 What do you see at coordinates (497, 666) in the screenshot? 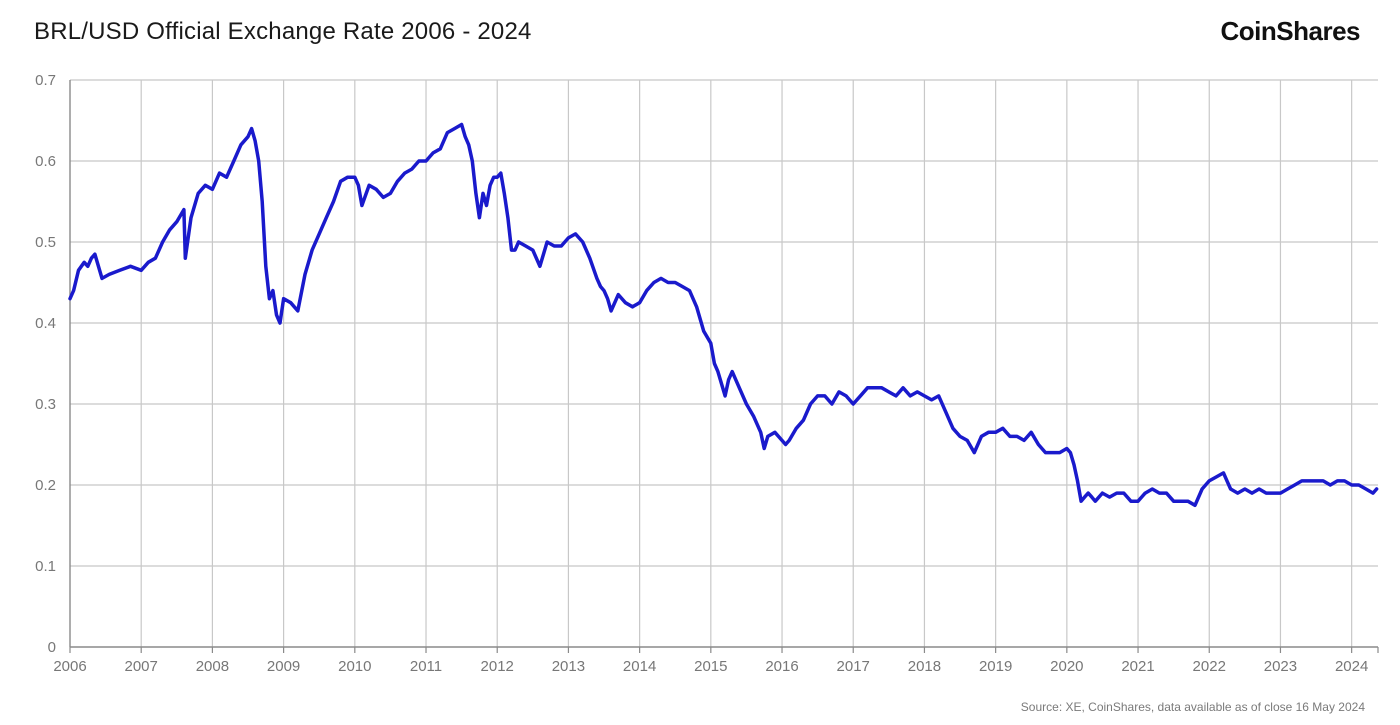
I see `x-tick-label: 2012` at bounding box center [497, 666].